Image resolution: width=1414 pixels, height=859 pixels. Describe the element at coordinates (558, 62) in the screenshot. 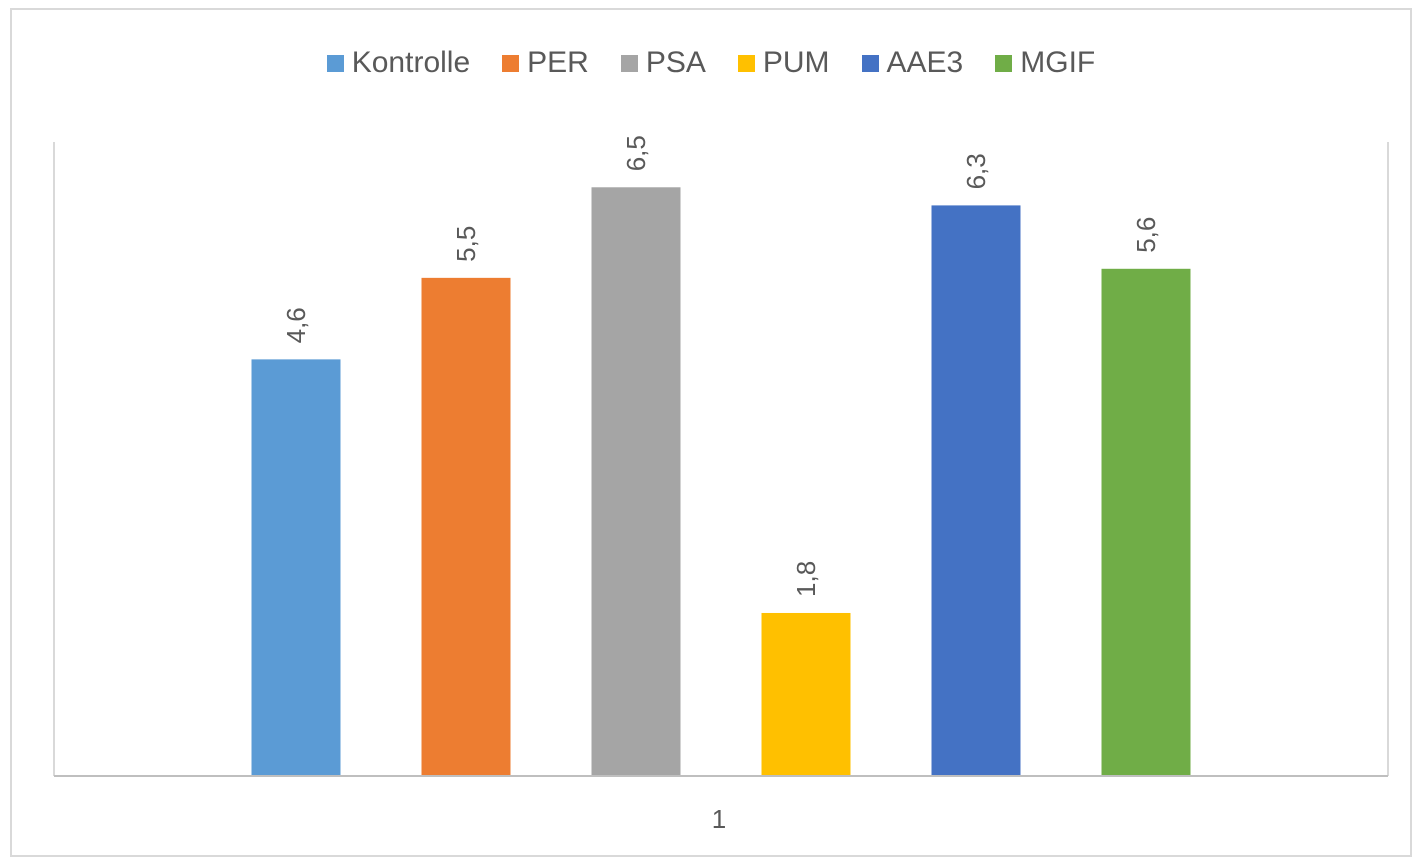

I see `legend-label: PER` at that location.